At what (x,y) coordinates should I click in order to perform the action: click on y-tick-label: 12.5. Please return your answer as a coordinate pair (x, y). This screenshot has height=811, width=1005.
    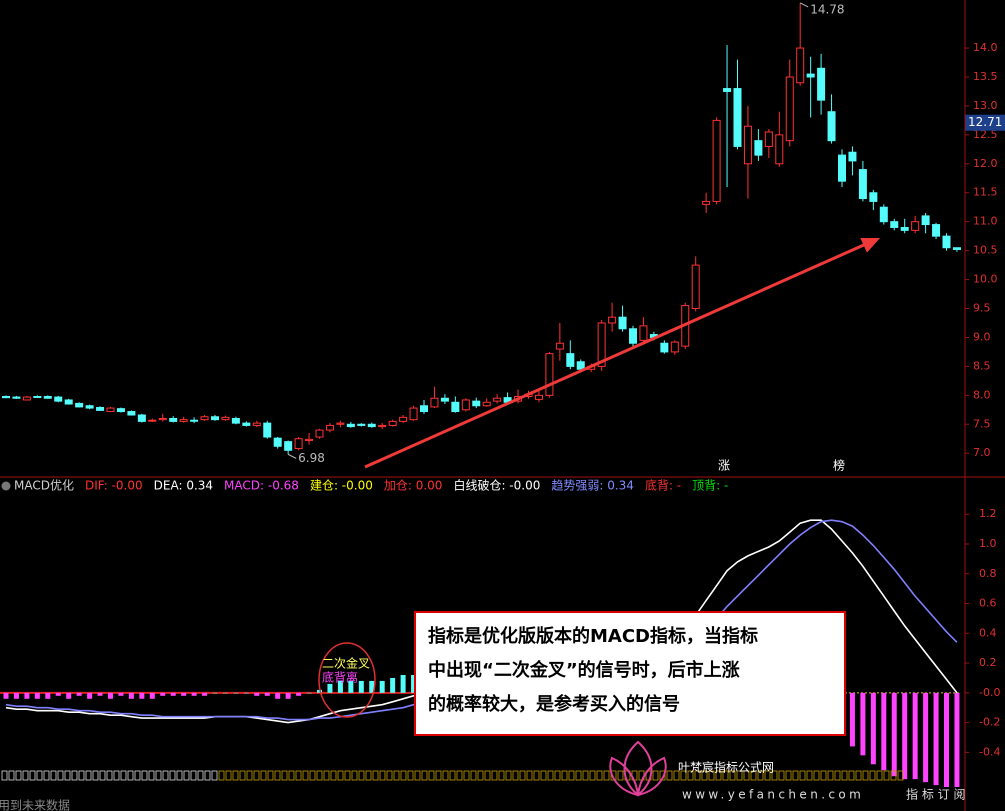
    Looking at the image, I should click on (985, 134).